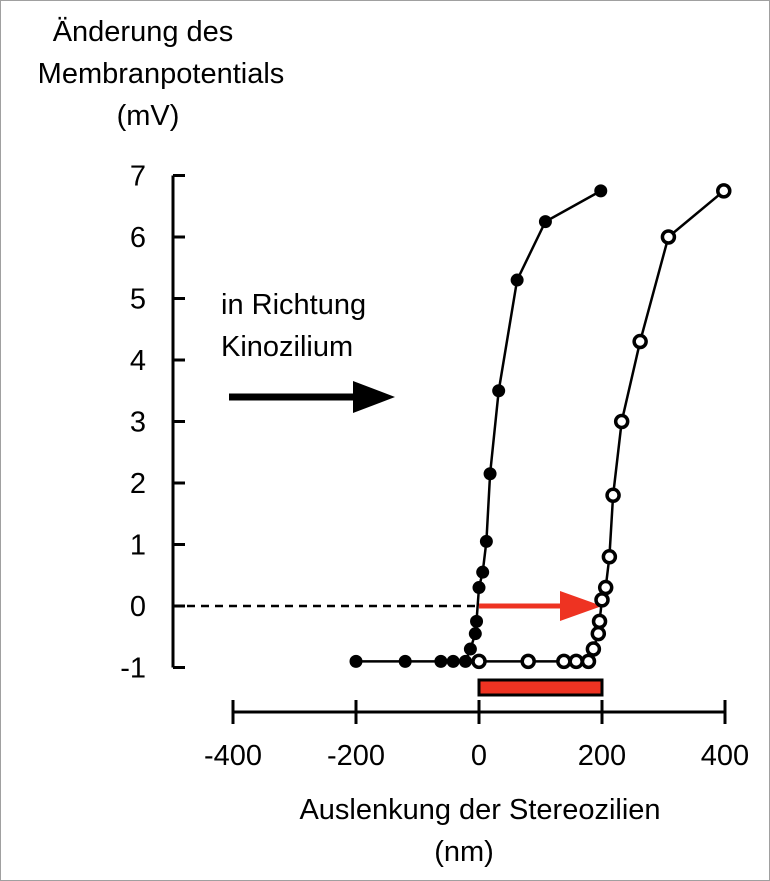  I want to click on y-tick-label: 0, so click(138, 607).